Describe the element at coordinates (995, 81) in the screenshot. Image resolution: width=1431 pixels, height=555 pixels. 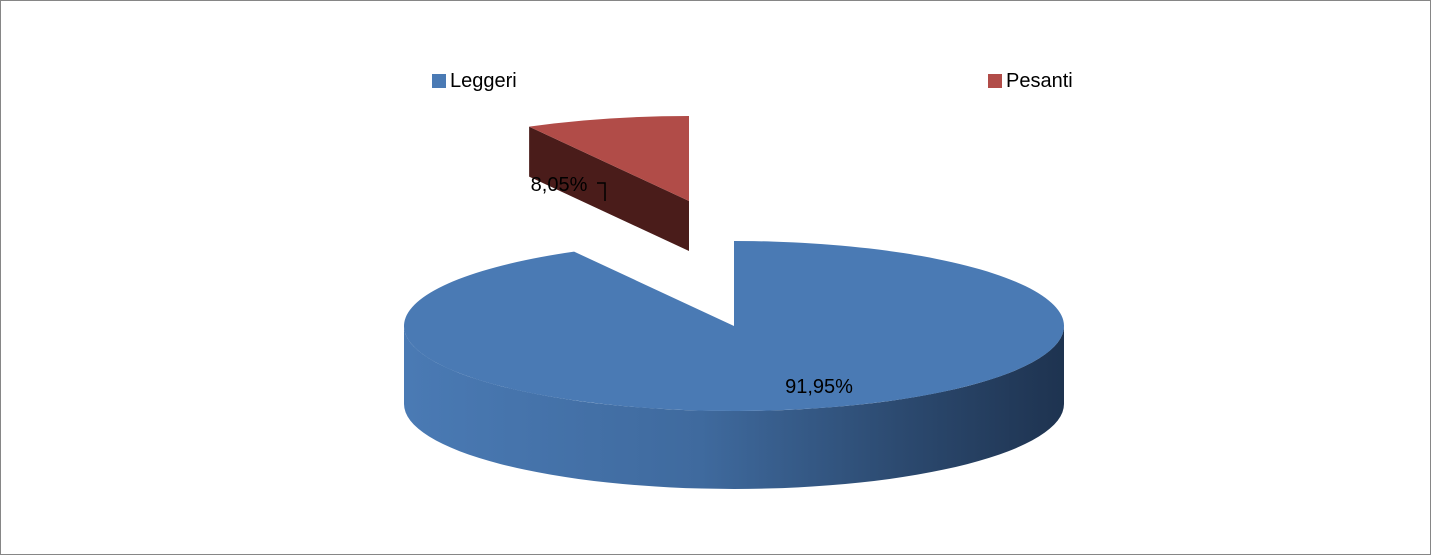
I see `legend-swatch-pesanti` at that location.